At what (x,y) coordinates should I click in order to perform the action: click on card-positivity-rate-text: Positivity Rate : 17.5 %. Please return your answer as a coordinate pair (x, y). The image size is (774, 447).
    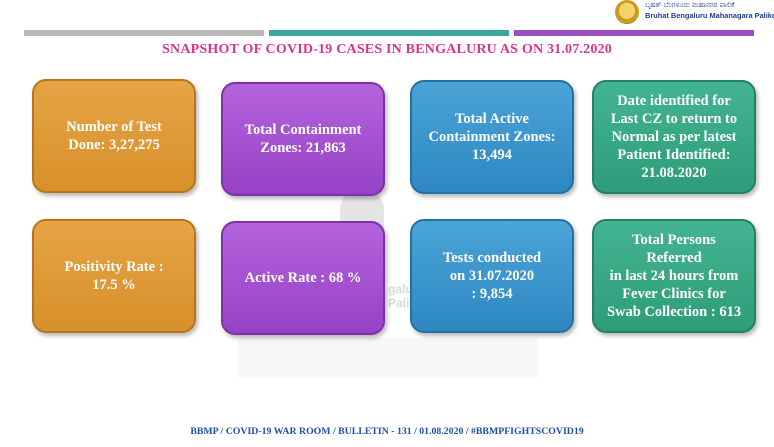
    Looking at the image, I should click on (114, 276).